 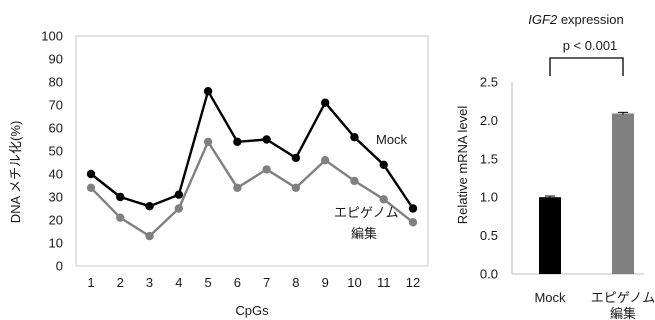 What do you see at coordinates (354, 282) in the screenshot?
I see `x-tick-label: 10` at bounding box center [354, 282].